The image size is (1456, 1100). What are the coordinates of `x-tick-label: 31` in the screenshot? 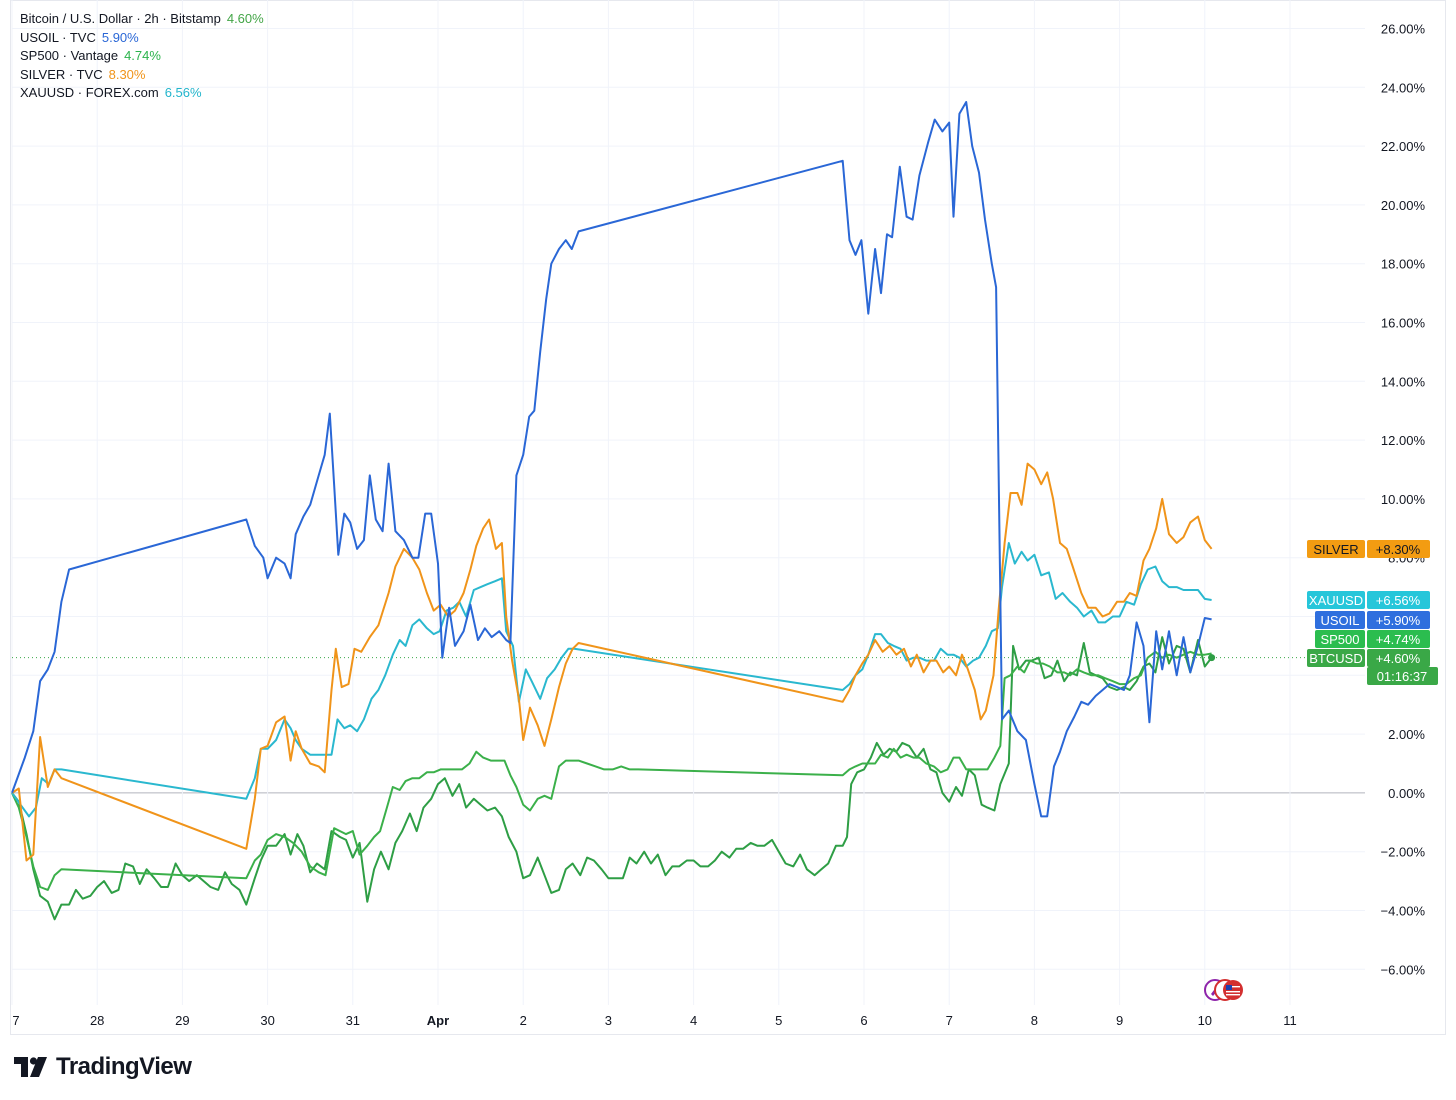 It's located at (353, 1020).